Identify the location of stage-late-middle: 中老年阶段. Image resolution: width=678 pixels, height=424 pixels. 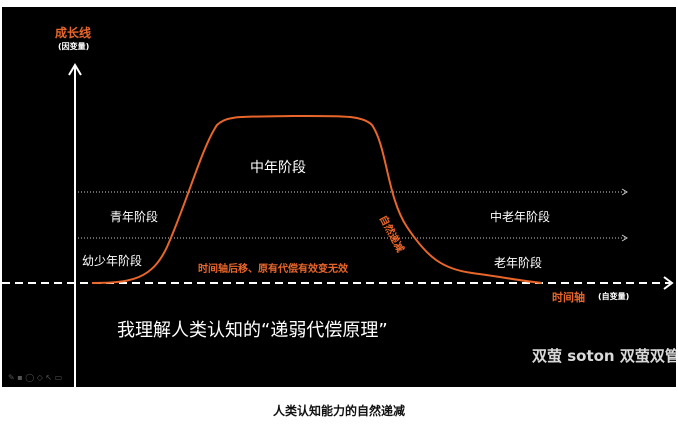
(520, 217).